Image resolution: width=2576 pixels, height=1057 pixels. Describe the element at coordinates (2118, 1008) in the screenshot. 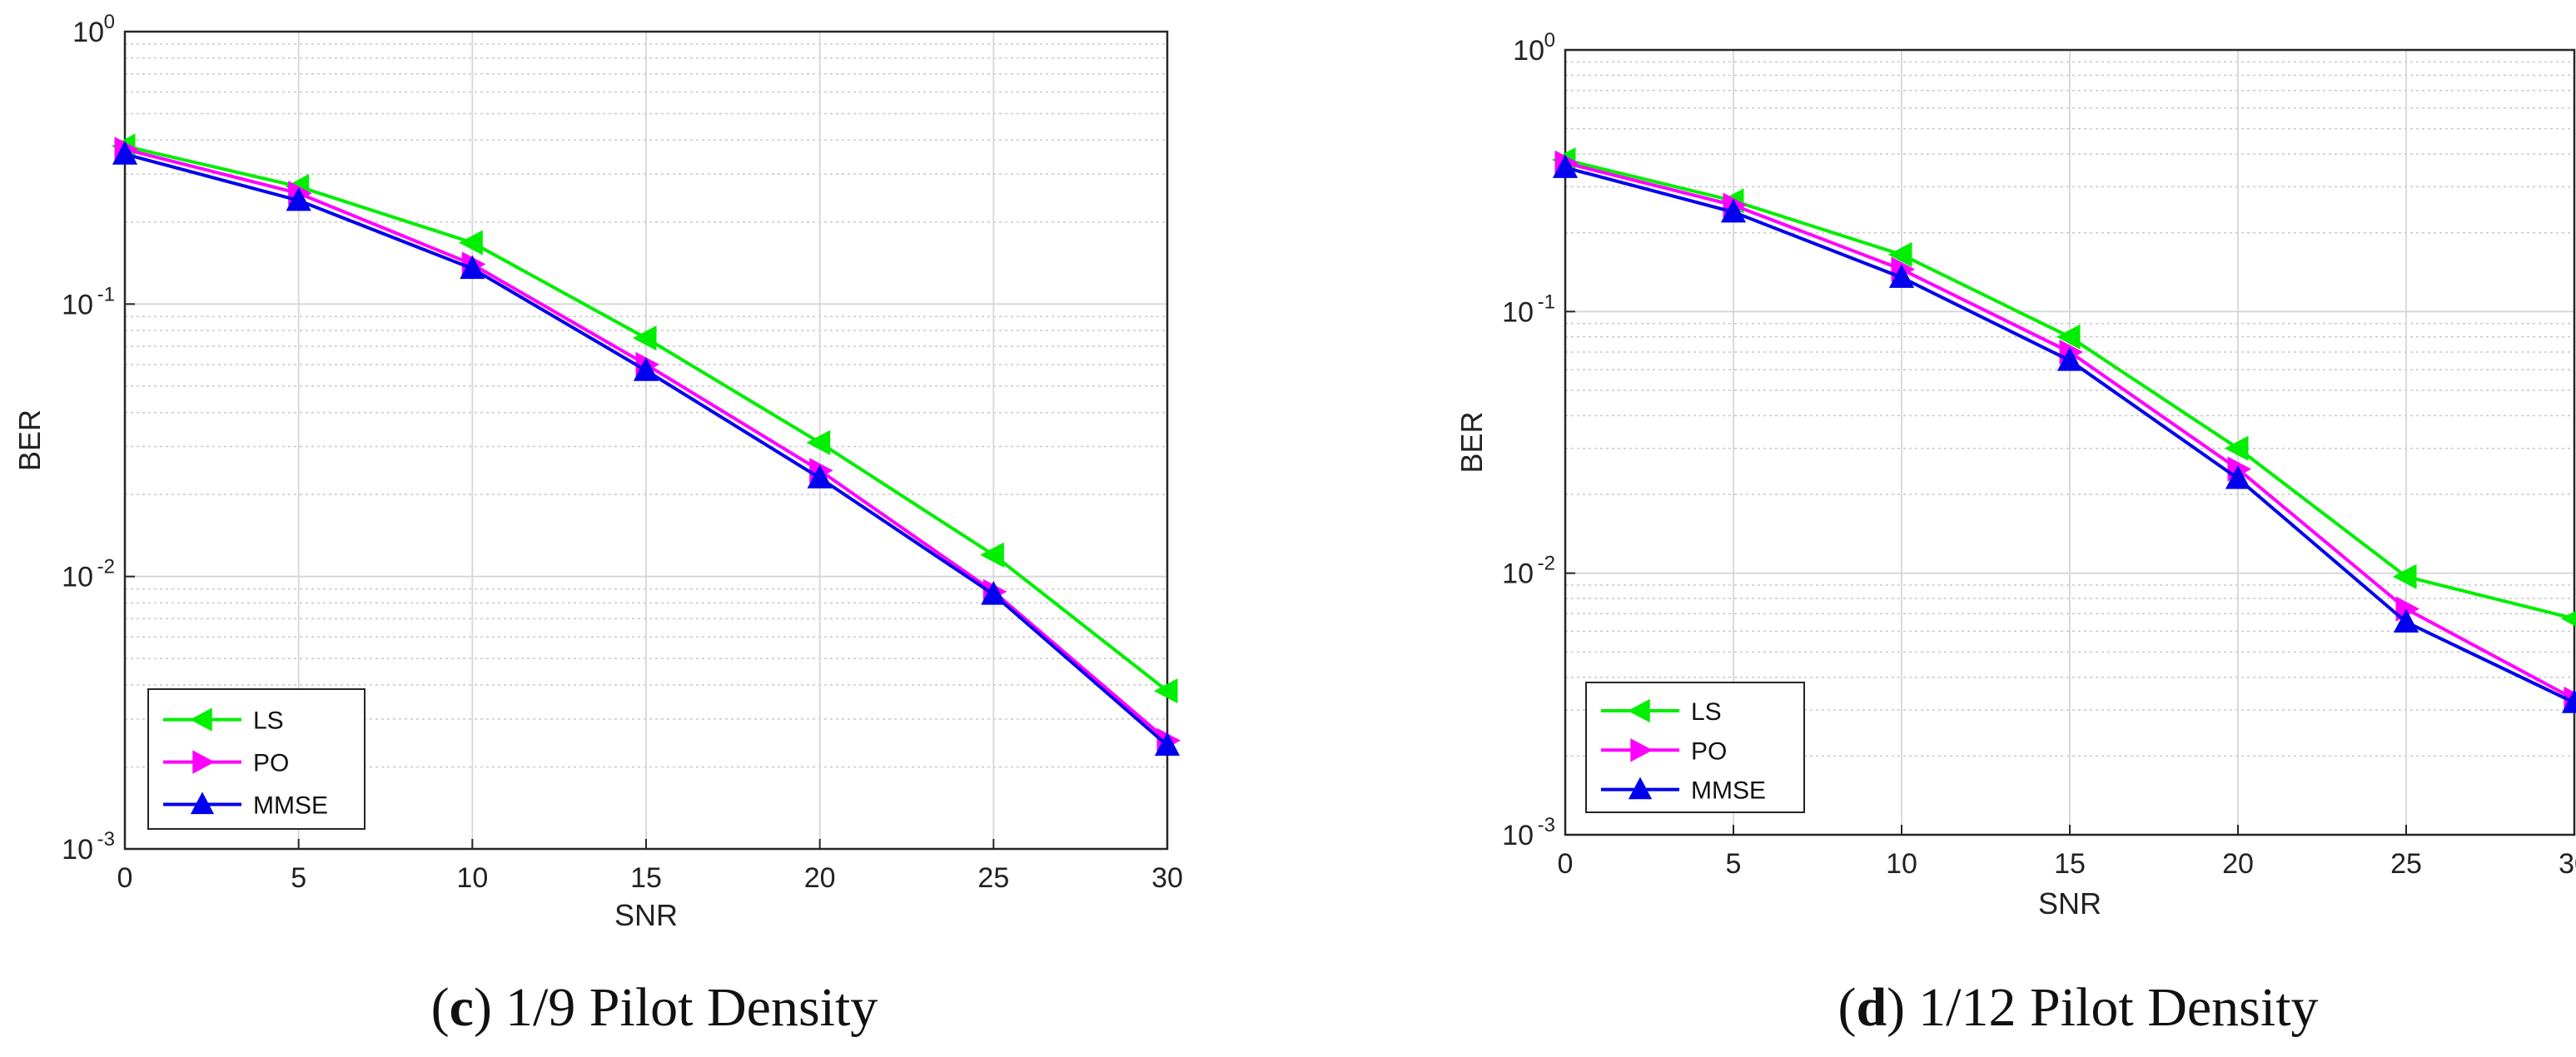

I see `caption-text: 1/12 Pilot Density` at that location.